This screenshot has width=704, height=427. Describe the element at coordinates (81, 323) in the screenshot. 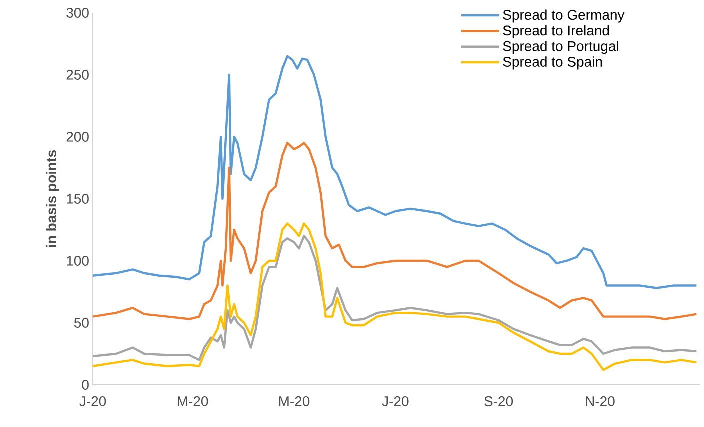

I see `y-tick-label: 50` at that location.